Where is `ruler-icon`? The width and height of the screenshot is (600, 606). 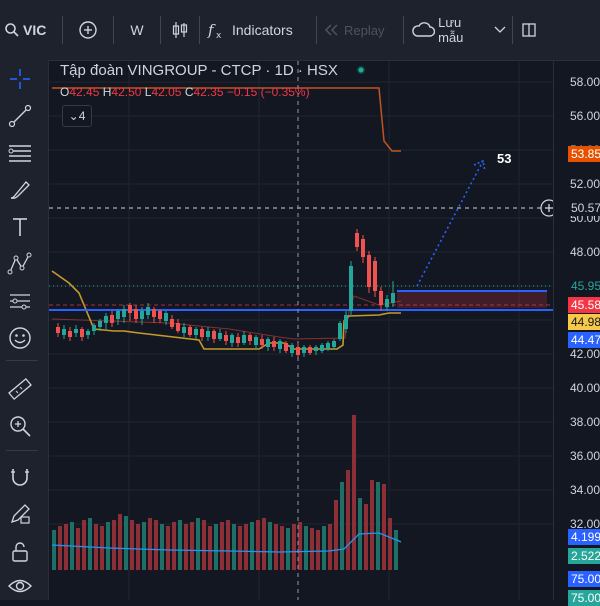 ruler-icon is located at coordinates (20, 389).